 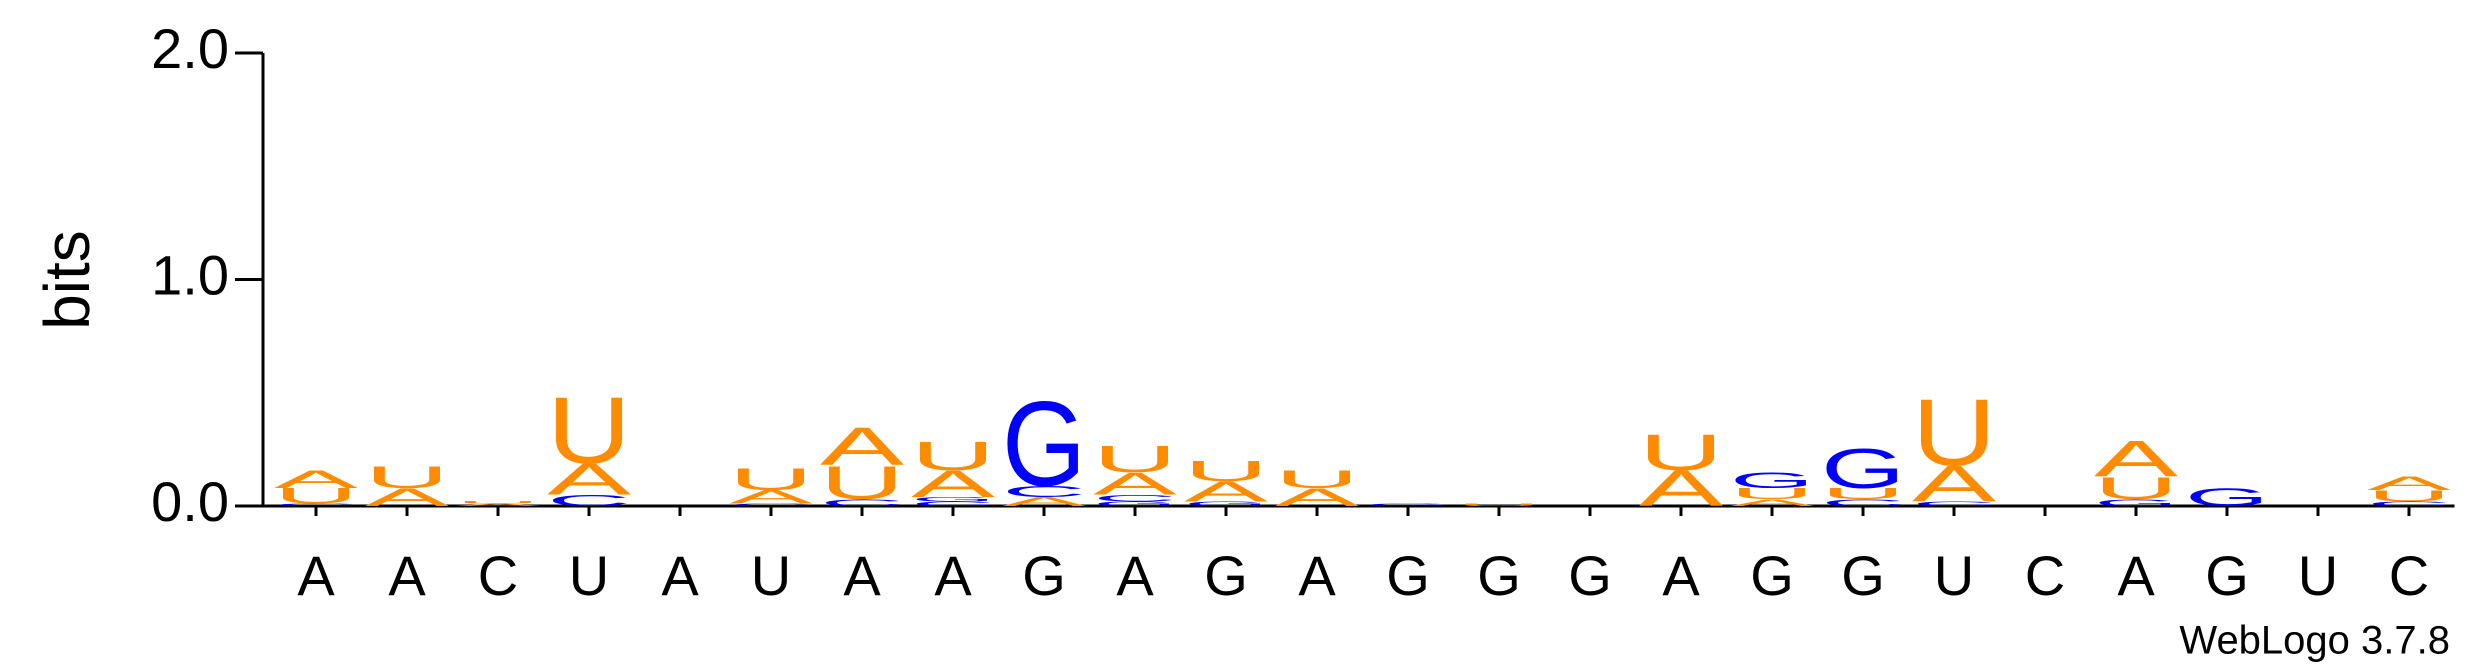 What do you see at coordinates (190, 48) in the screenshot?
I see `y-tick-label: 2.0` at bounding box center [190, 48].